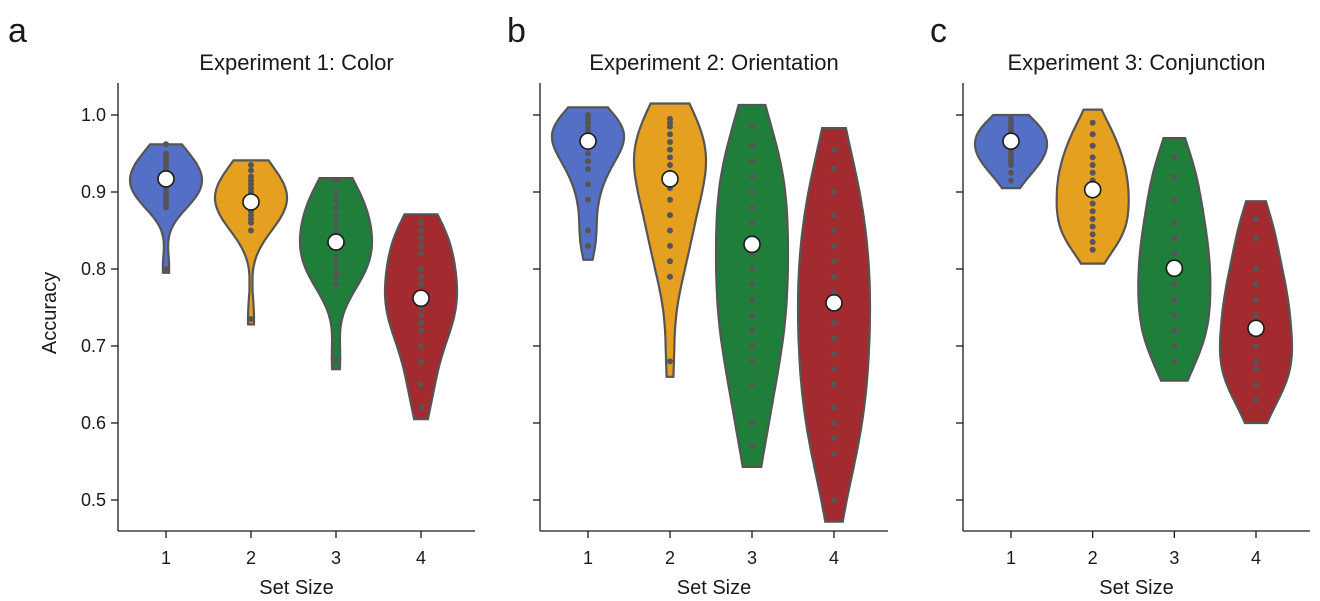 This screenshot has height=601, width=1320. I want to click on x-tick-label: 1, so click(1011, 558).